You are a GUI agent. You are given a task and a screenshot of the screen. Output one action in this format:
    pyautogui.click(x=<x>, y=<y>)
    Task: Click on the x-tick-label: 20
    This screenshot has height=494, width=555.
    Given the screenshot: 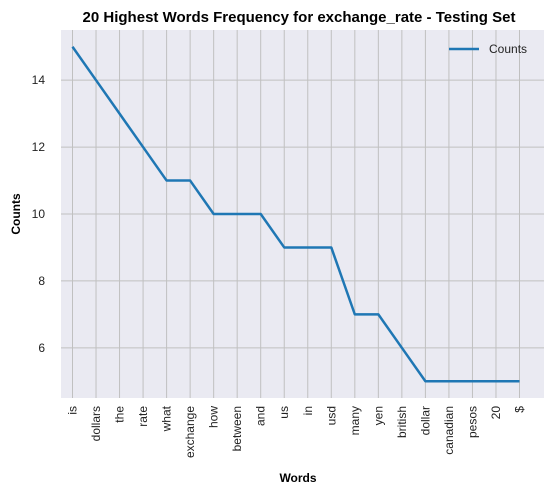 What is the action you would take?
    pyautogui.click(x=496, y=413)
    